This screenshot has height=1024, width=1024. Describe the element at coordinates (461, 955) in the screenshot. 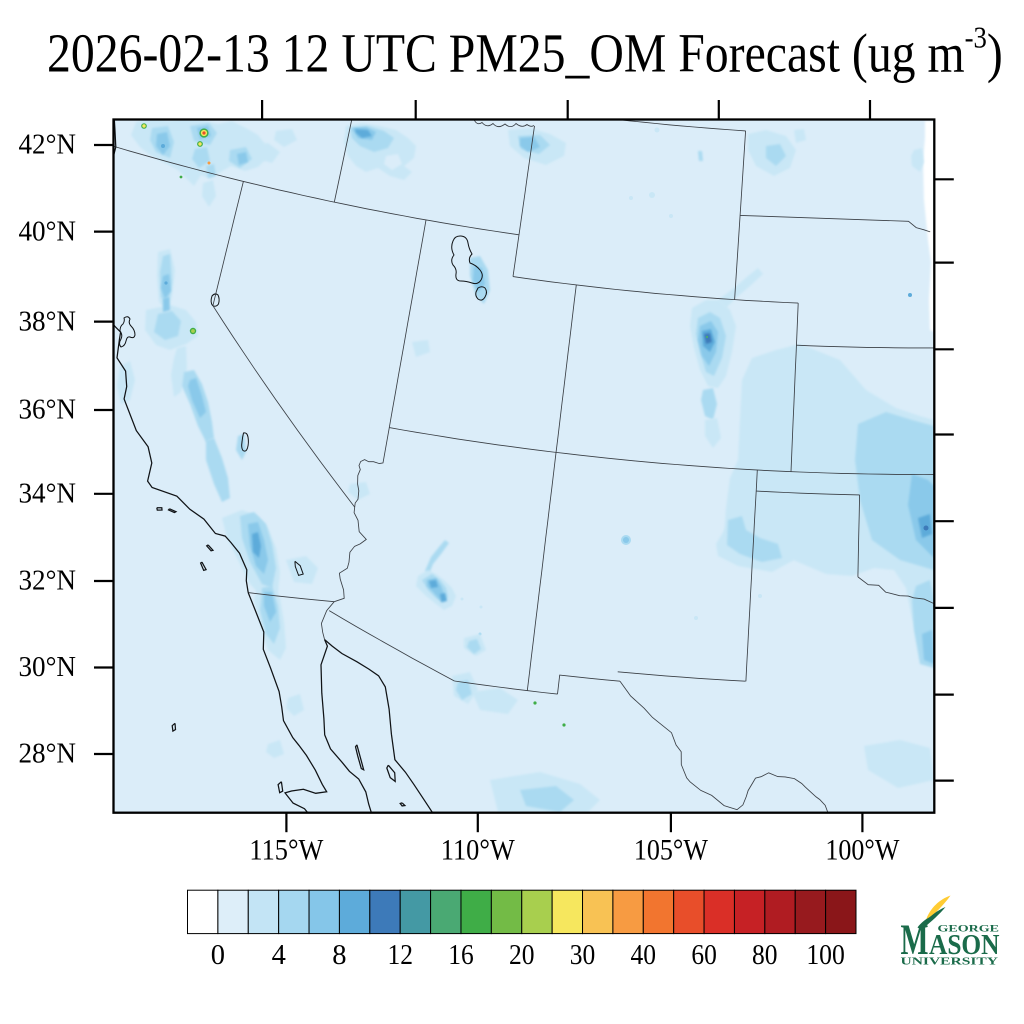

I see `svg-text: 16` at that location.